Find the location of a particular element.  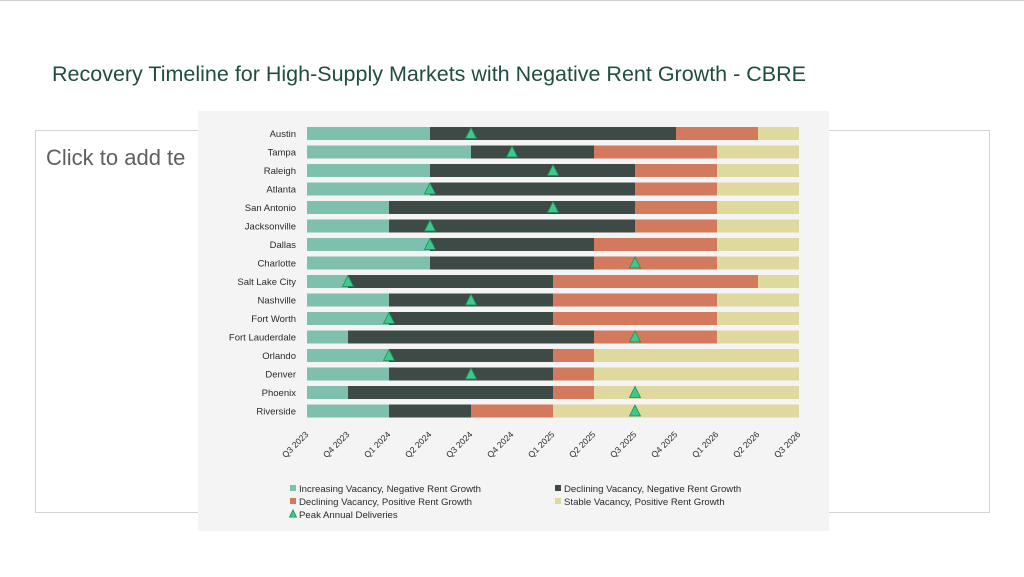

market-label: Atlanta is located at coordinates (281, 189).